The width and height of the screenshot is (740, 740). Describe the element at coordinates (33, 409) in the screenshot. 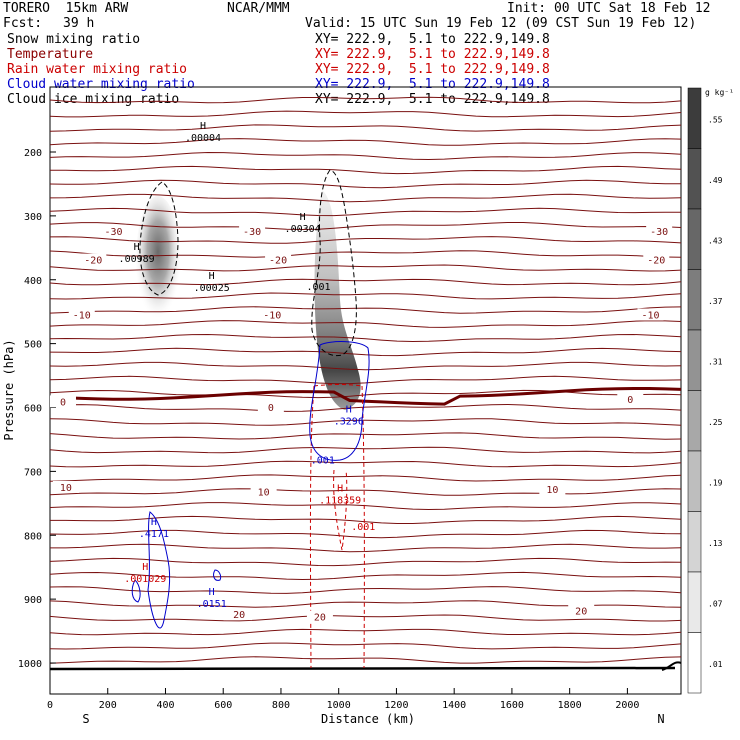

I see `y-tick-label: 600` at that location.